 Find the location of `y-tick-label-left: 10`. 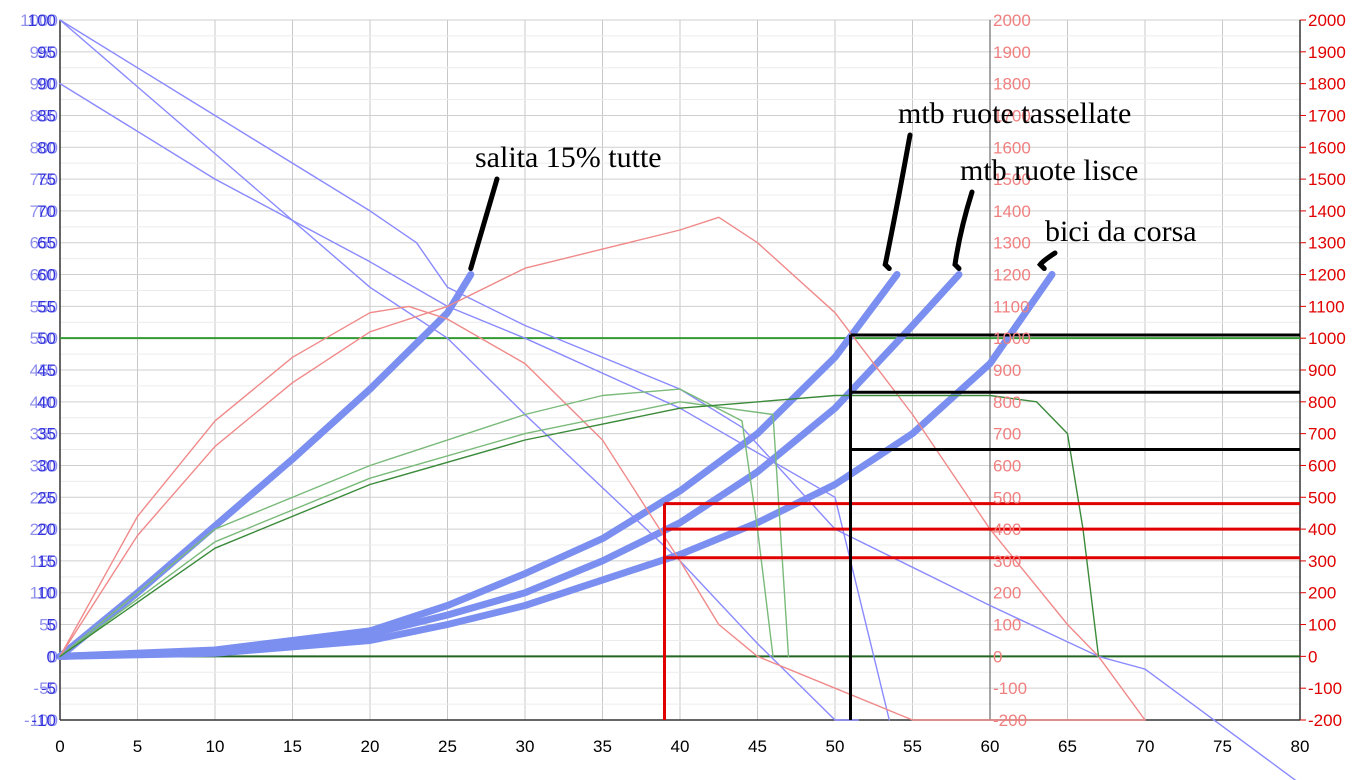

y-tick-label-left: 10 is located at coordinates (46, 593).